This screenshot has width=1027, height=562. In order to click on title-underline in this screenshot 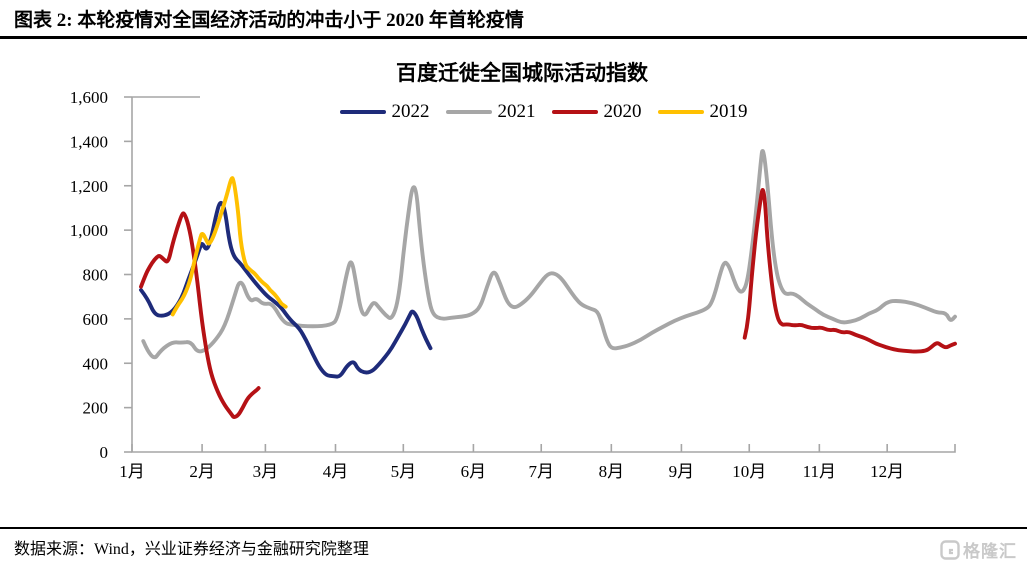, I will do `click(513, 37)`.